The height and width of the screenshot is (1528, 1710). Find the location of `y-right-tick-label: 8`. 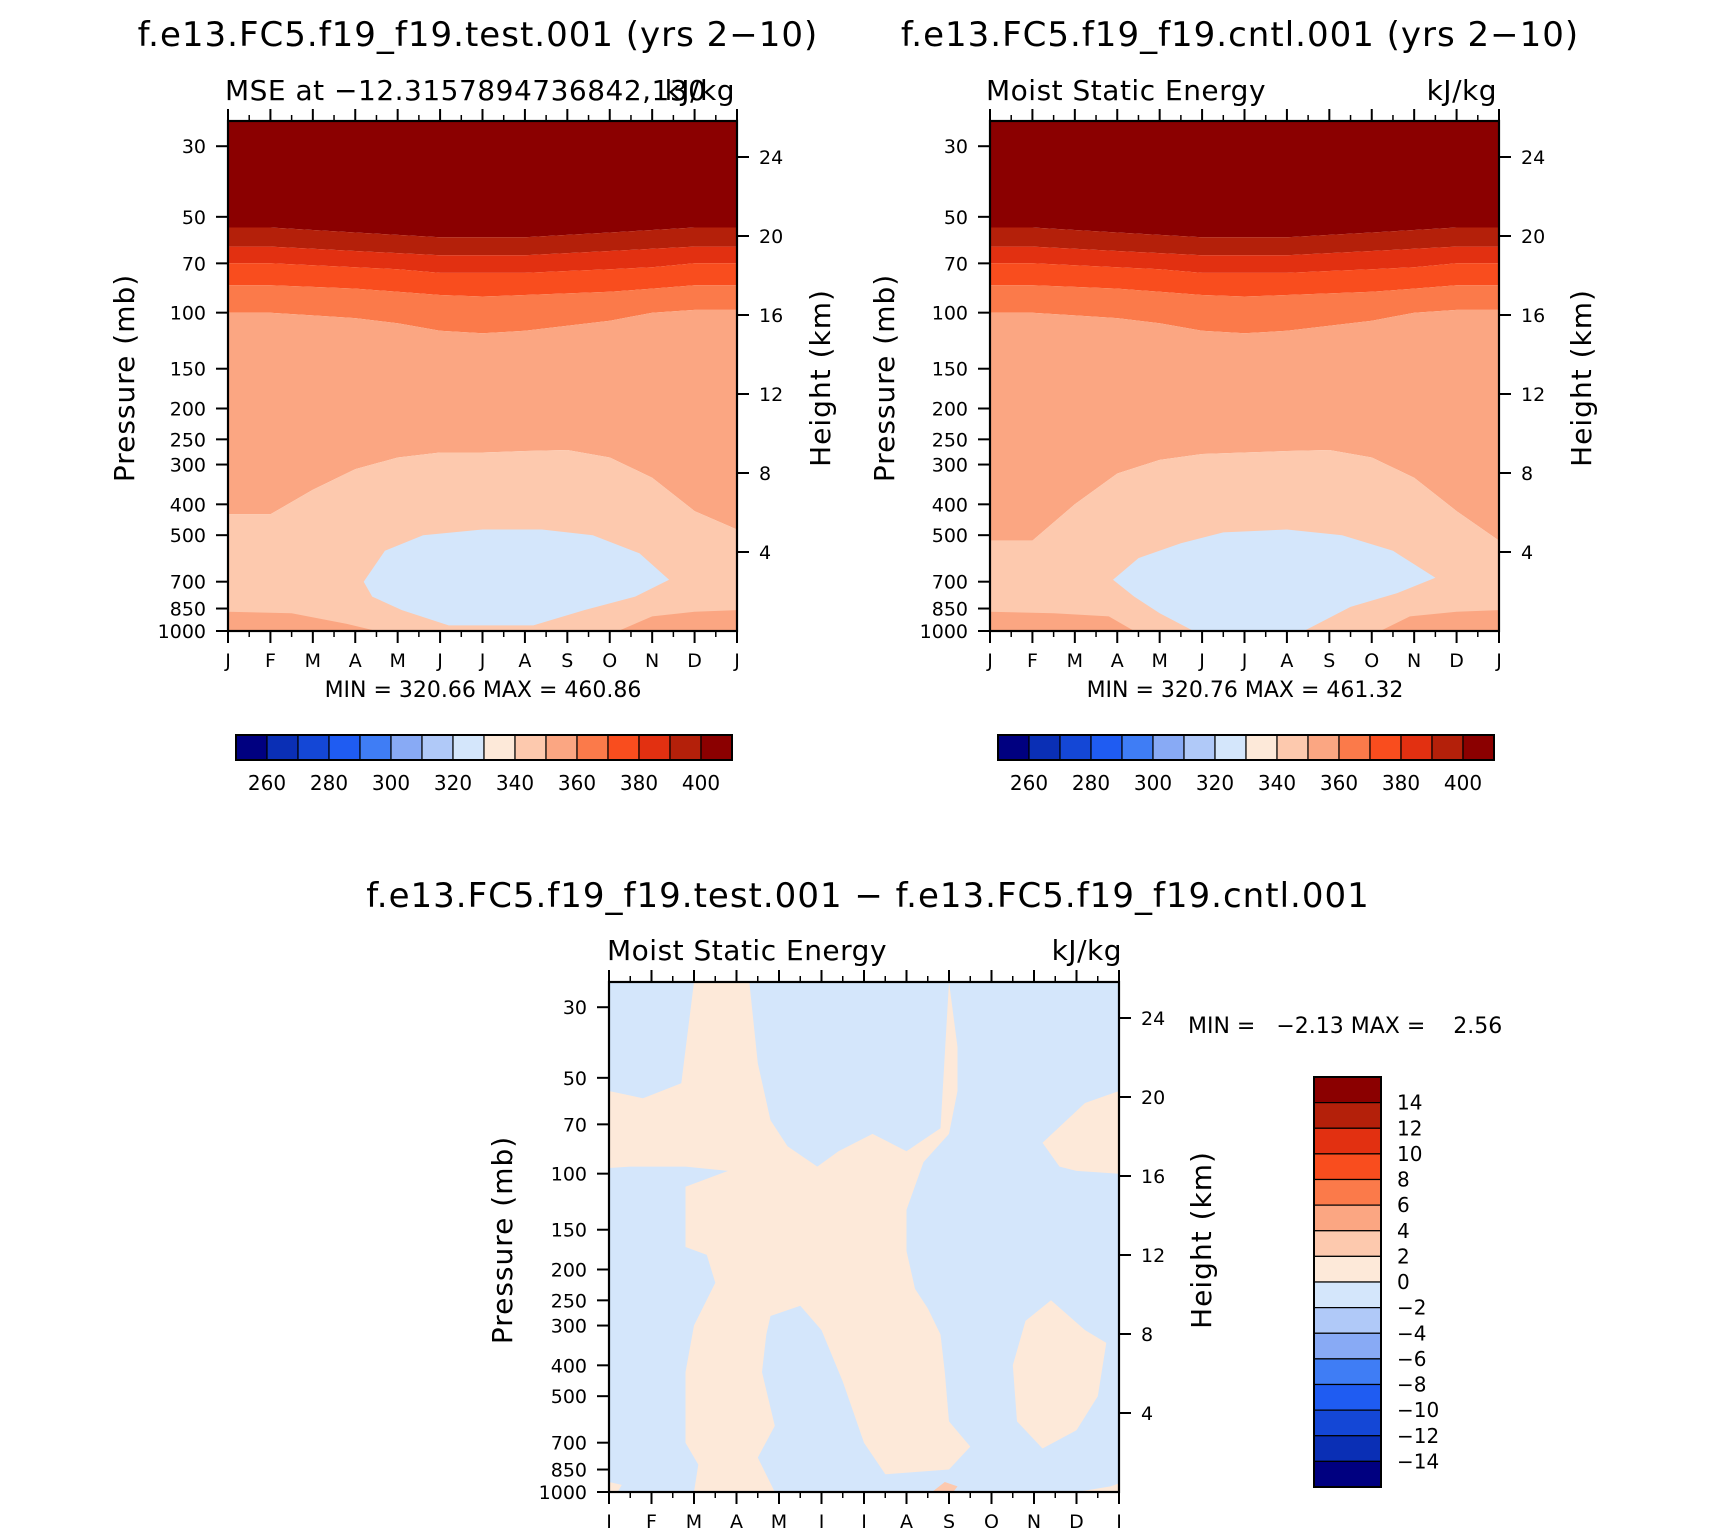

y-right-tick-label: 8 is located at coordinates (1147, 1335).